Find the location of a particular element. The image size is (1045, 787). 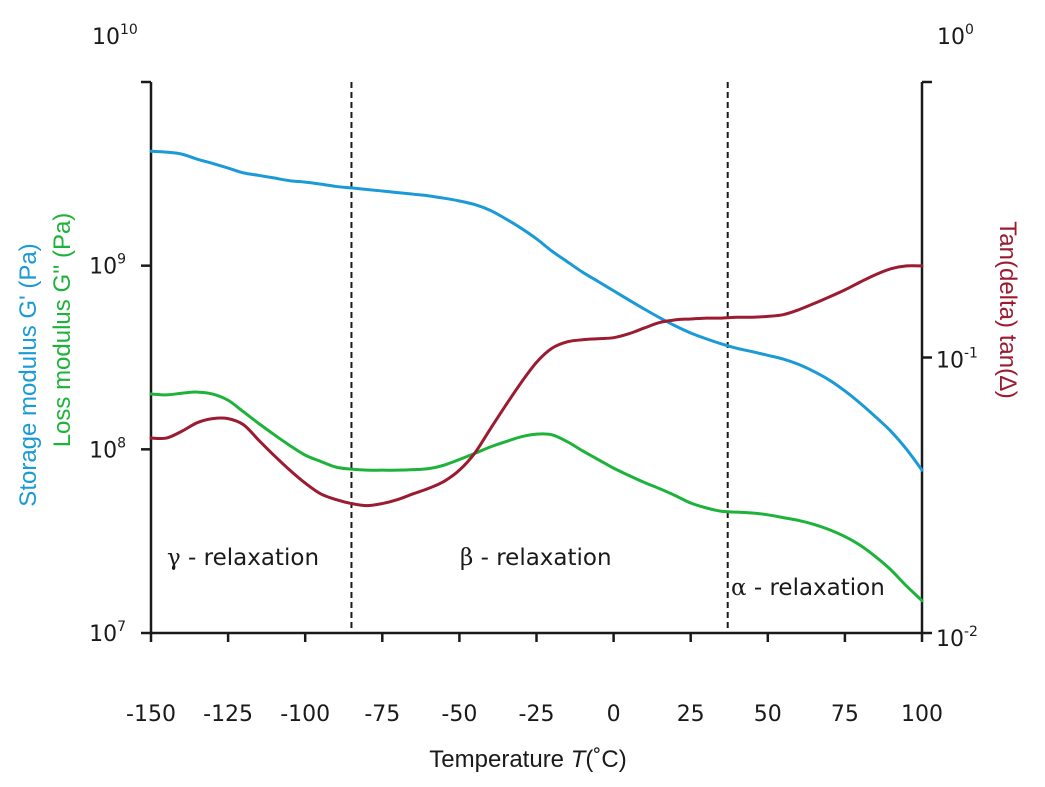

left-tick-label: 10⁸ is located at coordinates (107, 449).